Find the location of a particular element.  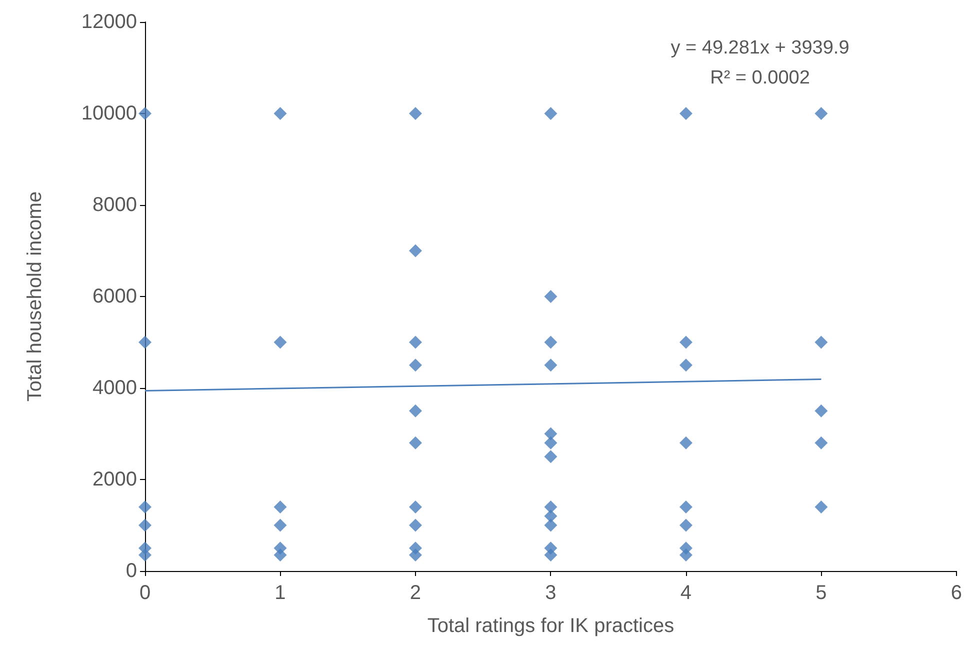

annotation: R² = 0.0002 is located at coordinates (760, 78).